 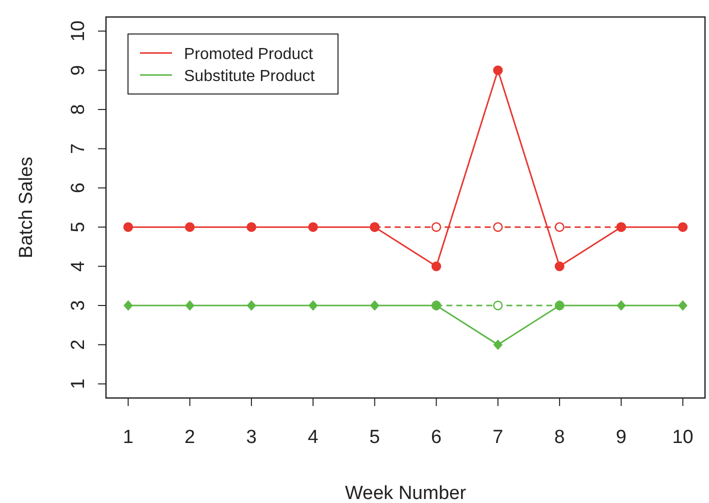 I want to click on x-axis-title: Week Number, so click(x=405, y=493).